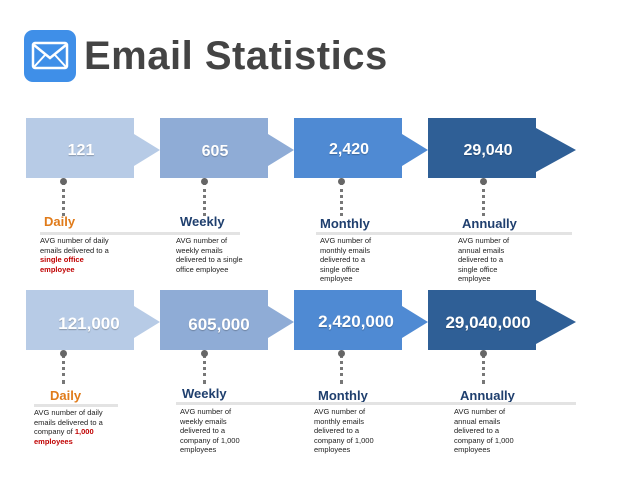 The image size is (618, 504). What do you see at coordinates (219, 324) in the screenshot?
I see `stage-value: 605,000` at bounding box center [219, 324].